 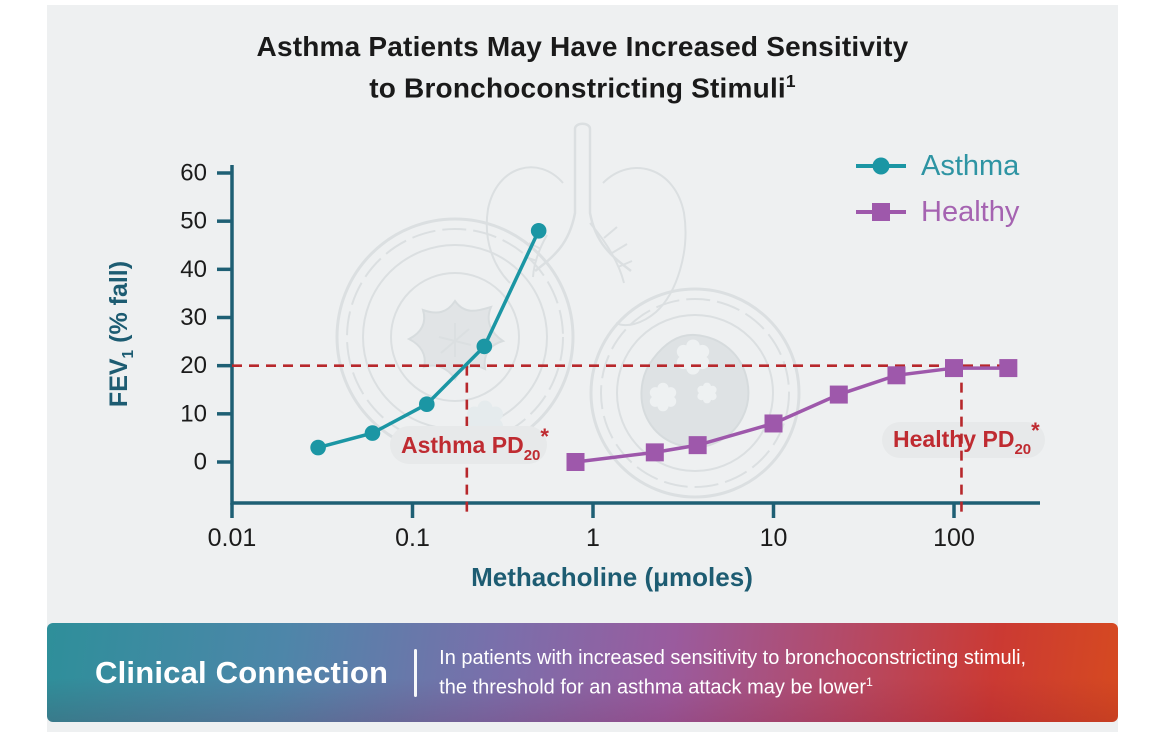 What do you see at coordinates (970, 211) in the screenshot?
I see `legend-label-healthy: Healthy` at bounding box center [970, 211].